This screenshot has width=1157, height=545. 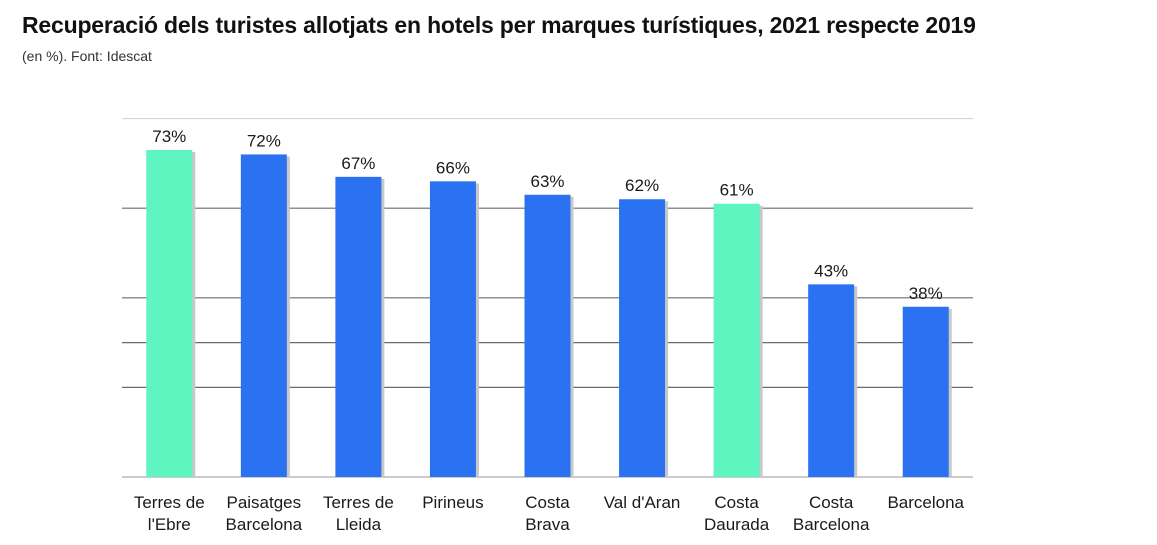 I want to click on x-tick-label-line: Brava, so click(x=547, y=524).